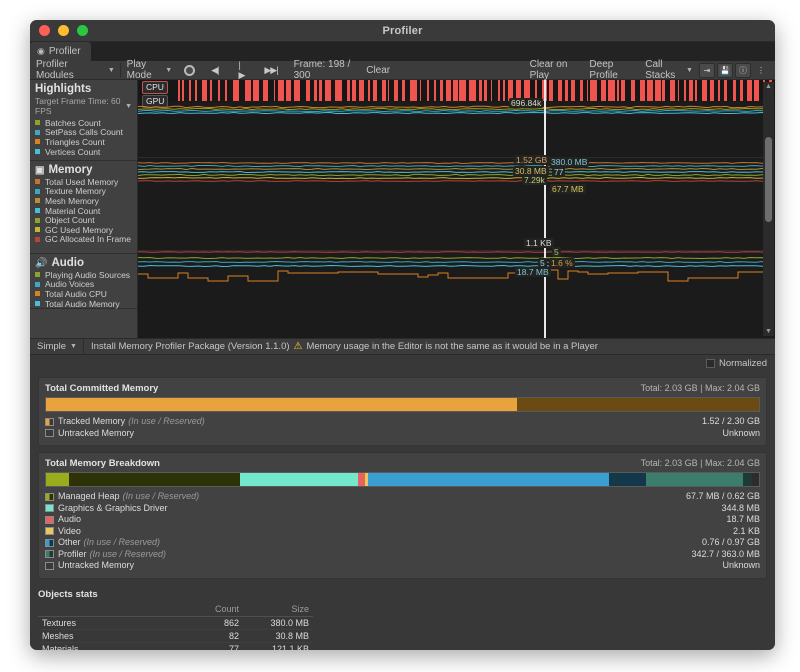 This screenshot has height=672, width=800. Describe the element at coordinates (166, 421) in the screenshot. I see `legend-sublabel: (In use / Reserved)` at that location.